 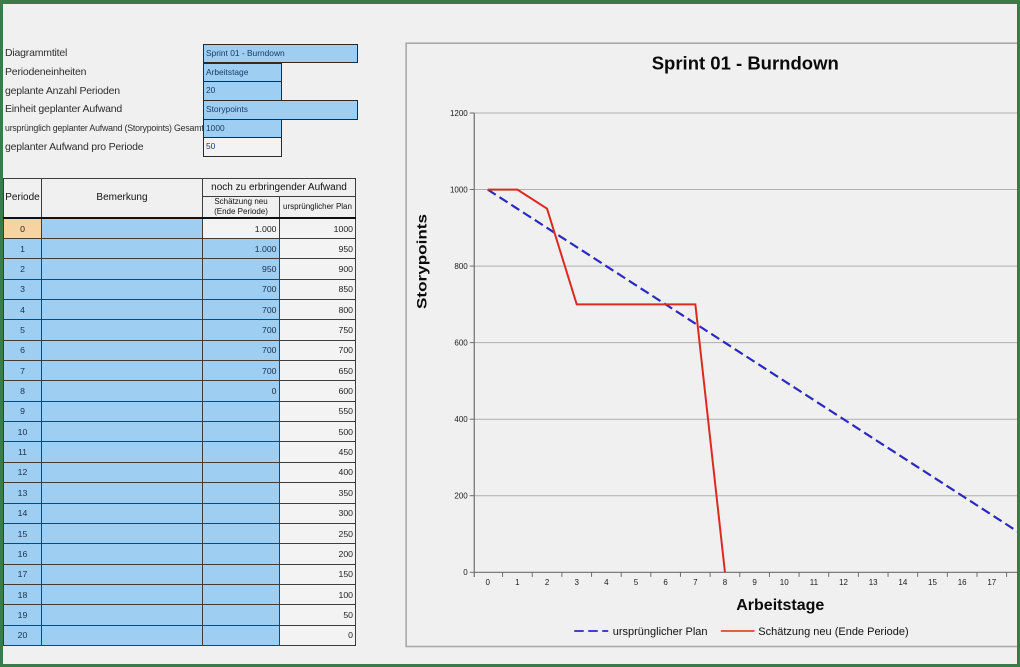 What do you see at coordinates (745, 63) in the screenshot?
I see `svg-text: Sprint 01 - Burndown` at bounding box center [745, 63].